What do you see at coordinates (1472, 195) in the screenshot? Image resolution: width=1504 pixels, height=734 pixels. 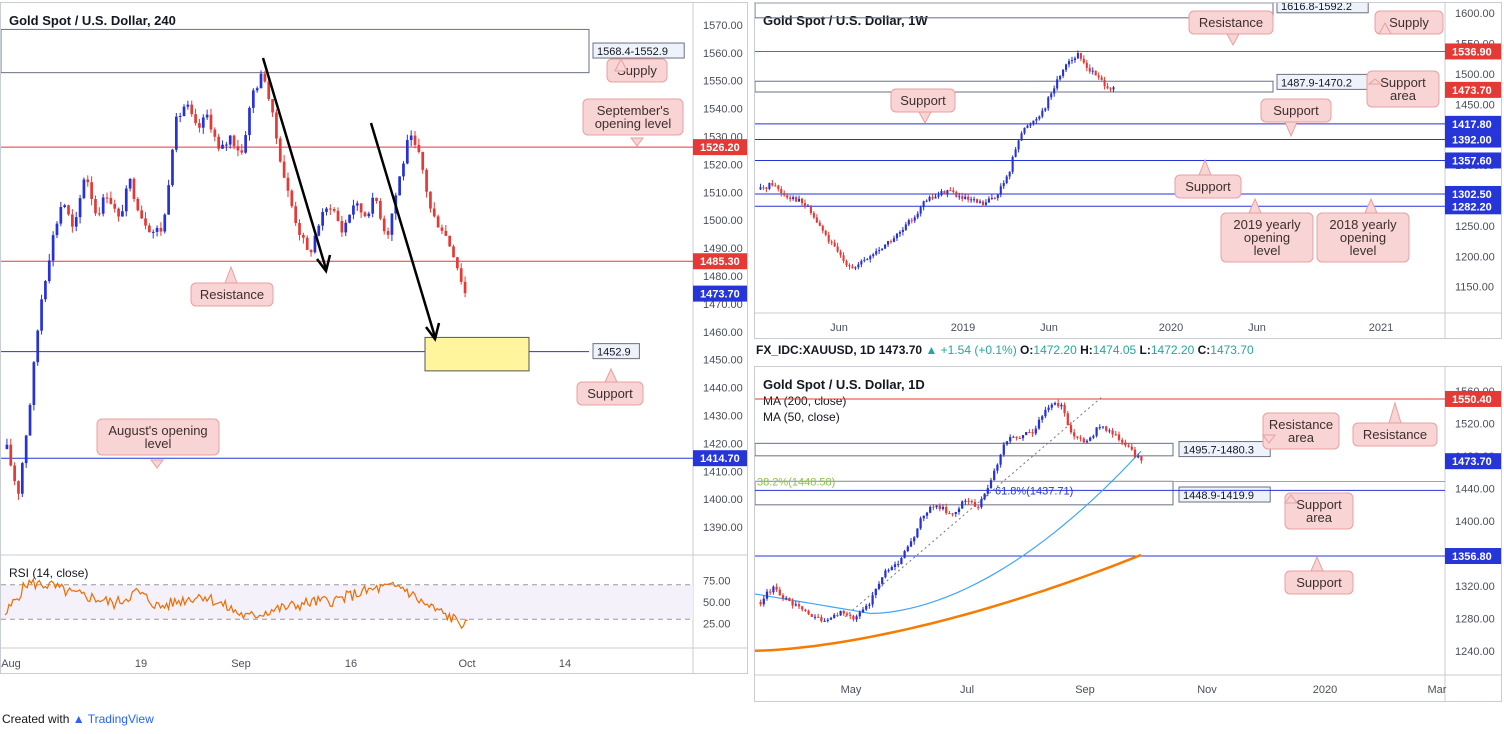 I see `price-tag-label: 1302.50` at bounding box center [1472, 195].